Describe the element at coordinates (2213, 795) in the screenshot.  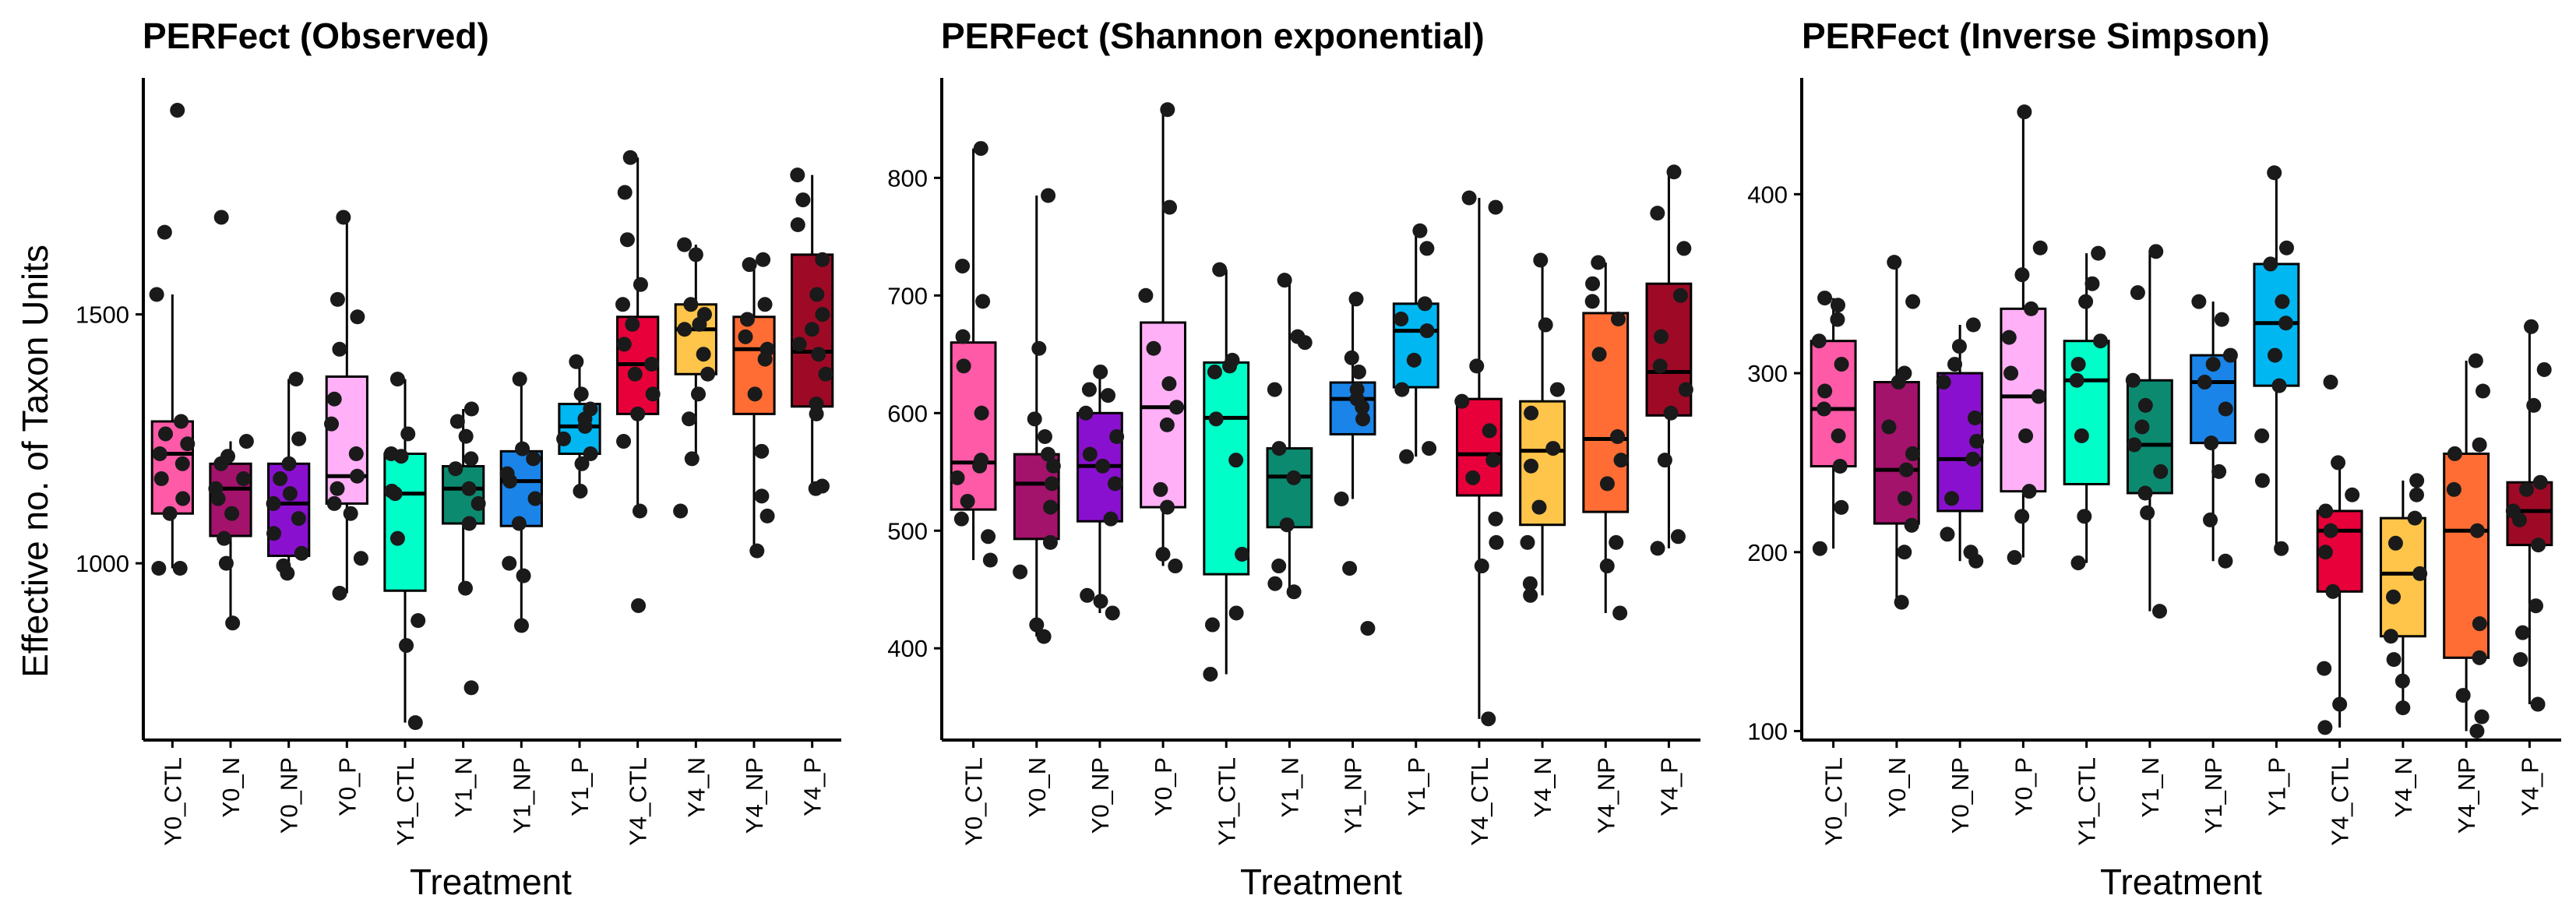
I see `x-tick-label: Y1_NP` at that location.